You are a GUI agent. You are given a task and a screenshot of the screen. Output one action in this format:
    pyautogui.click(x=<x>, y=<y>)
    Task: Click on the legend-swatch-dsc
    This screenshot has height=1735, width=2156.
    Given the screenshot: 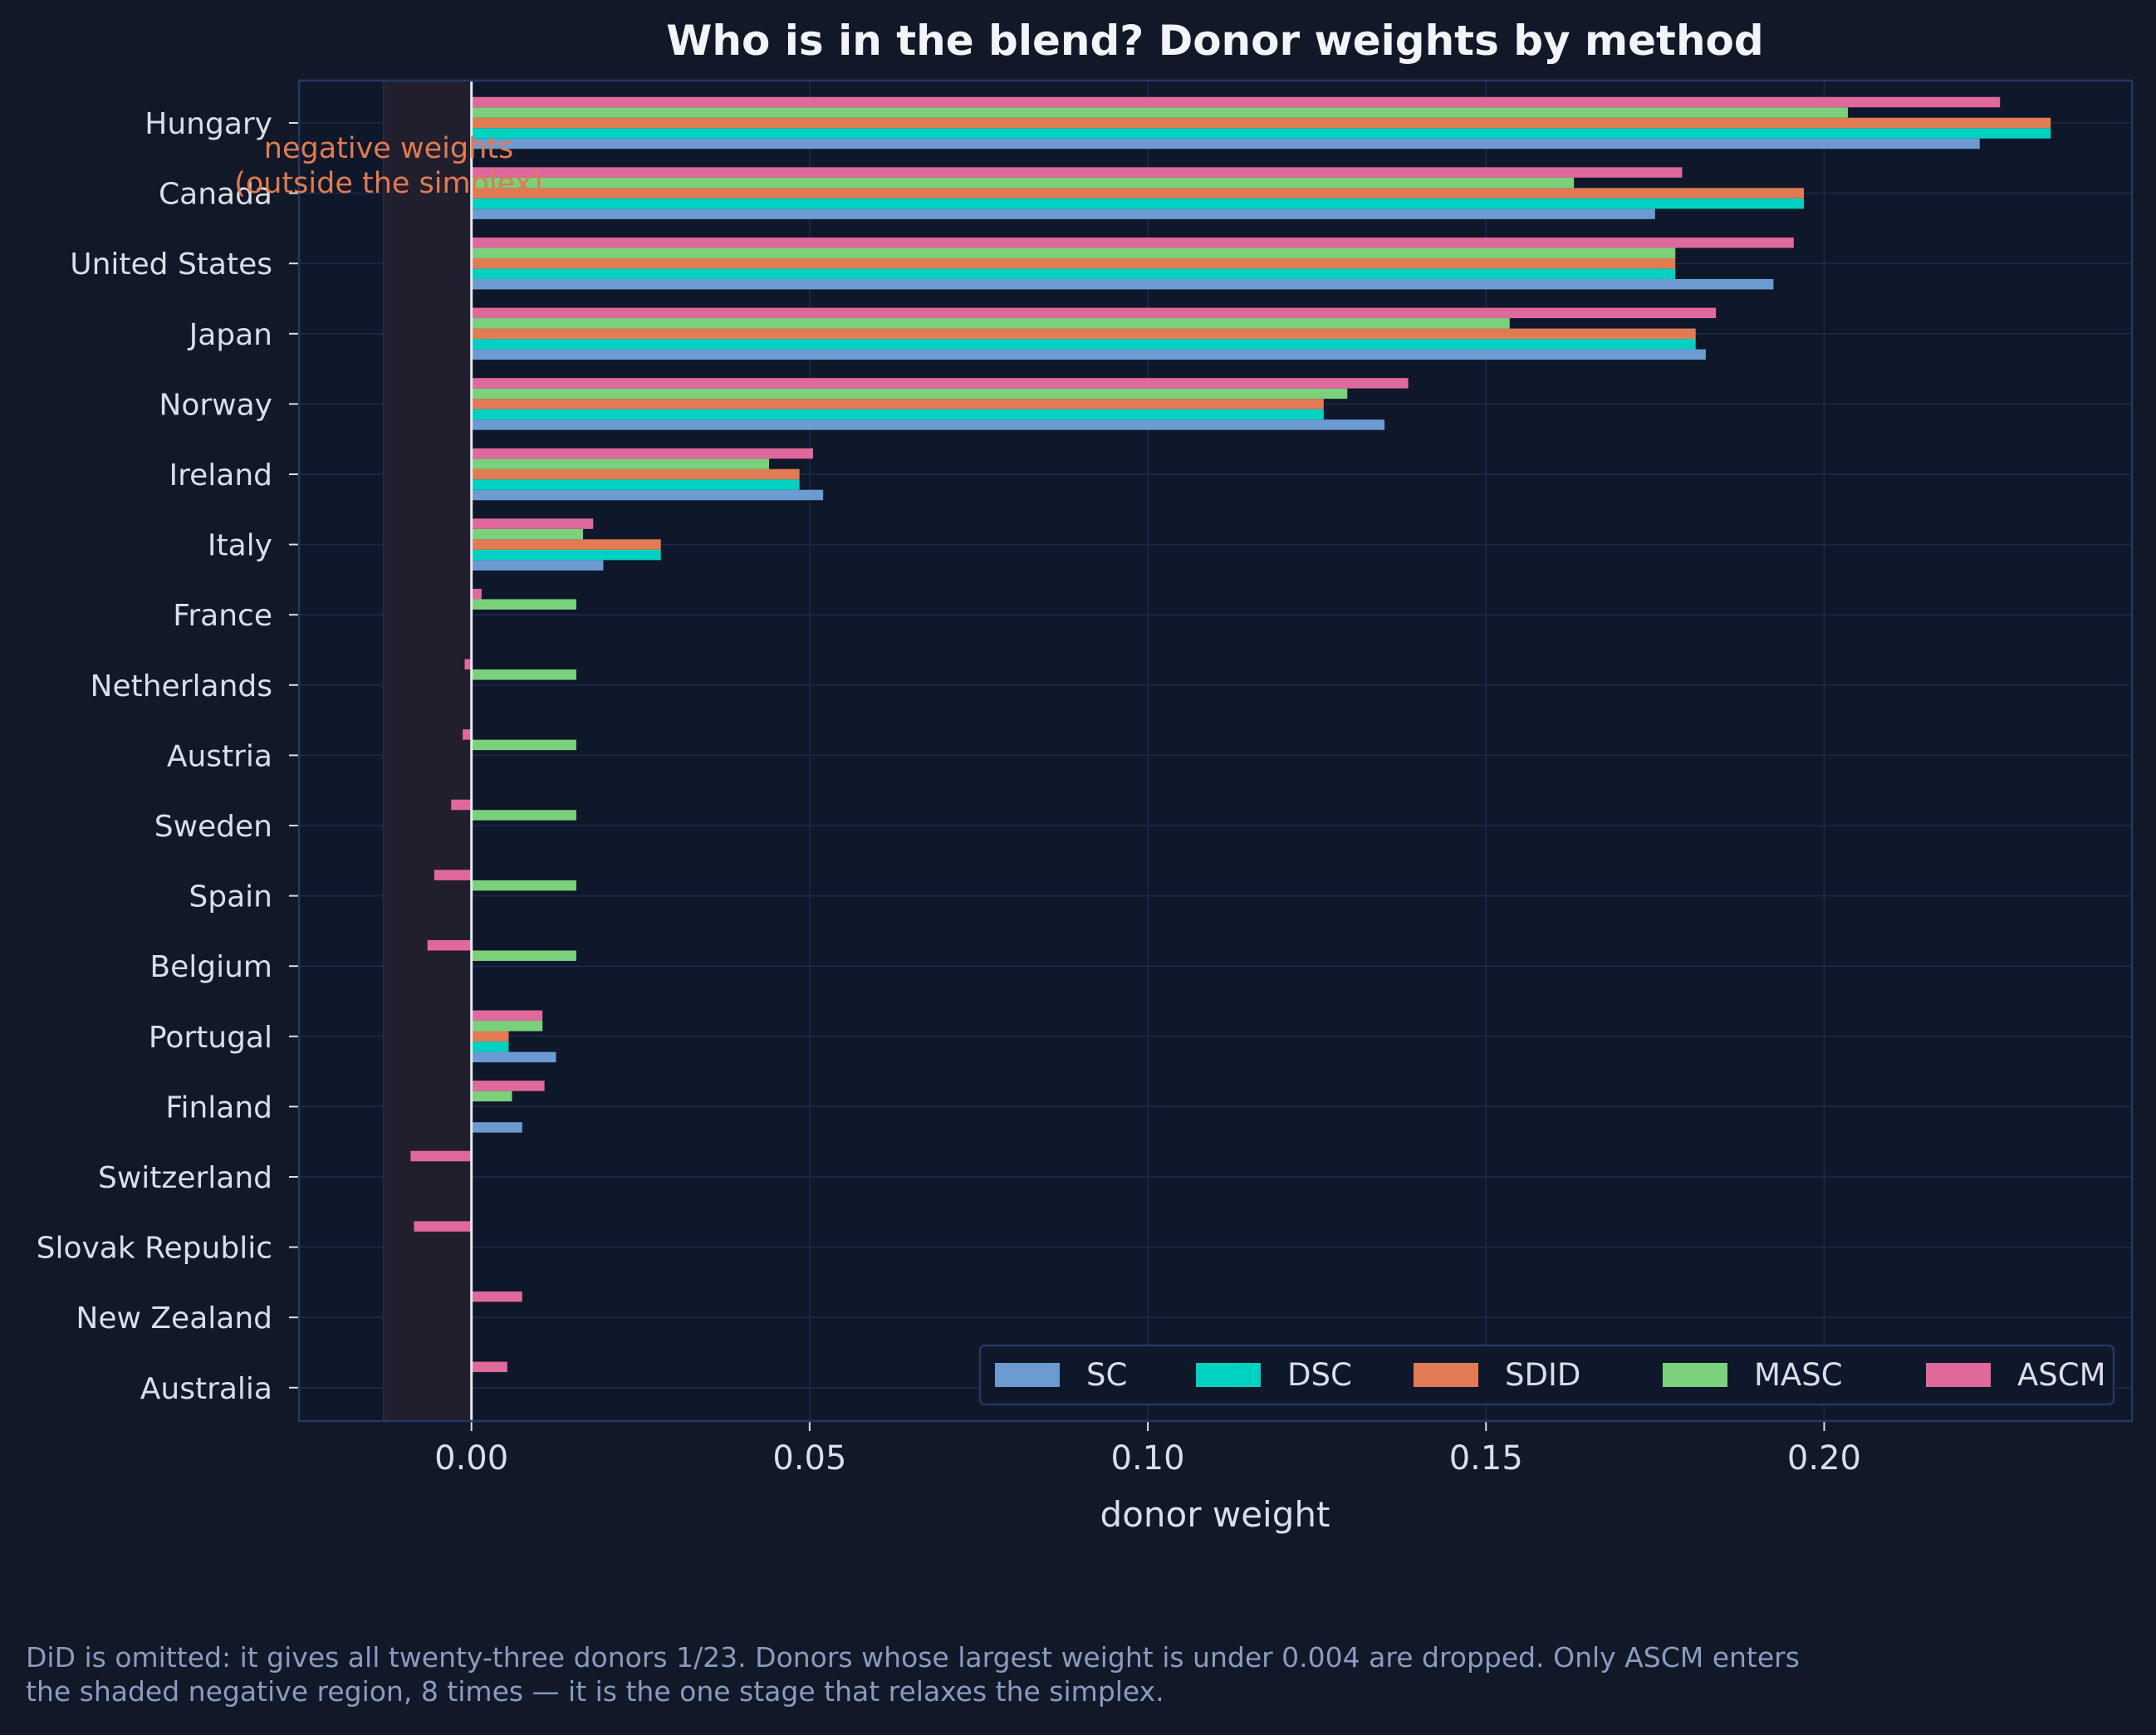 What is the action you would take?
    pyautogui.click(x=1228, y=1375)
    